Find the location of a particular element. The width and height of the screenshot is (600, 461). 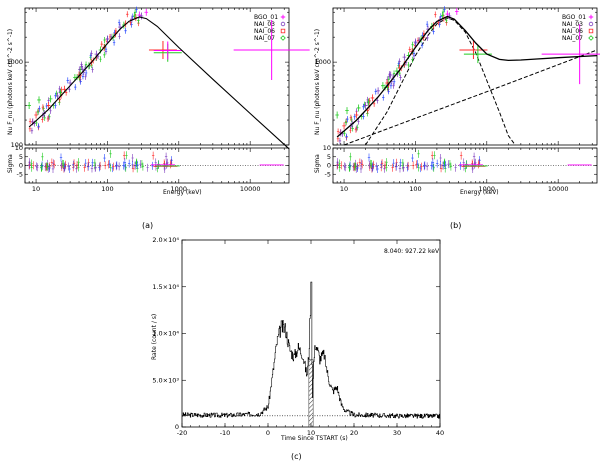

legend-a-bgo-01: BGO_01 is located at coordinates (266, 17).